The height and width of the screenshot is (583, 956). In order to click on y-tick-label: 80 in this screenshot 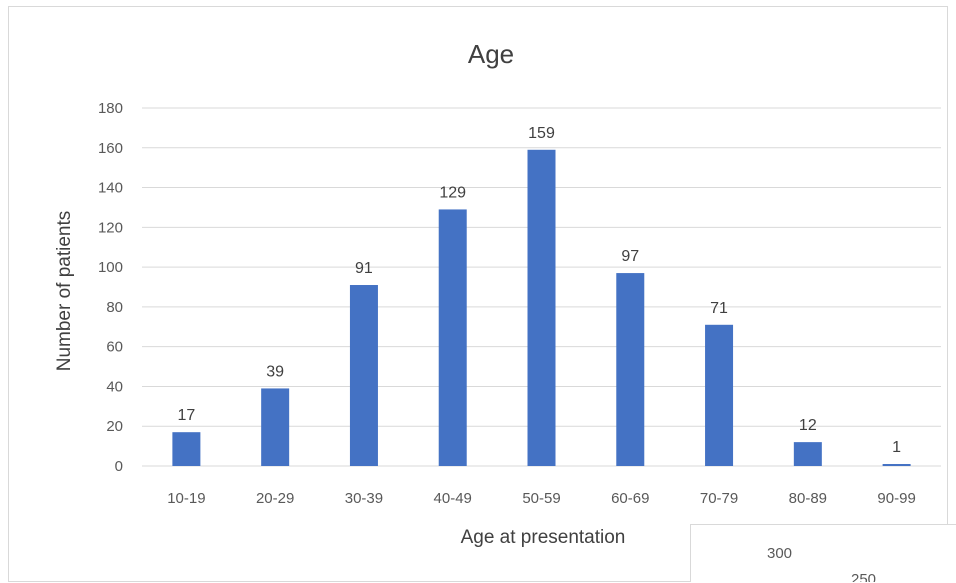, I will do `click(114, 307)`.